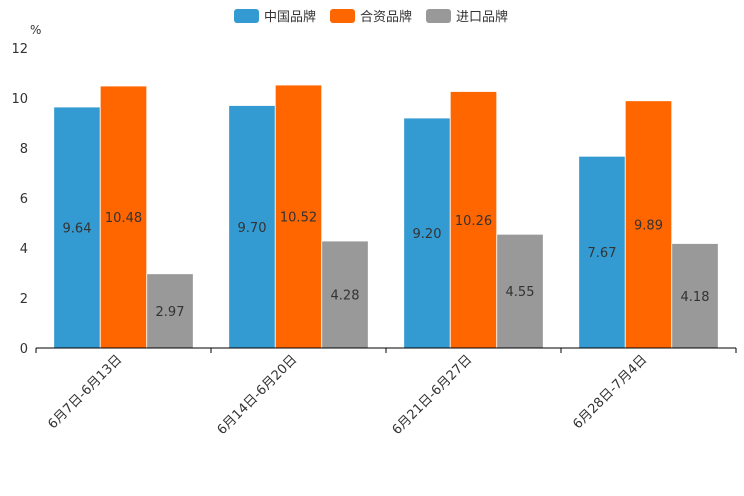 This screenshot has width=744, height=496. Describe the element at coordinates (24, 349) in the screenshot. I see `y-tick-label: 0` at that location.